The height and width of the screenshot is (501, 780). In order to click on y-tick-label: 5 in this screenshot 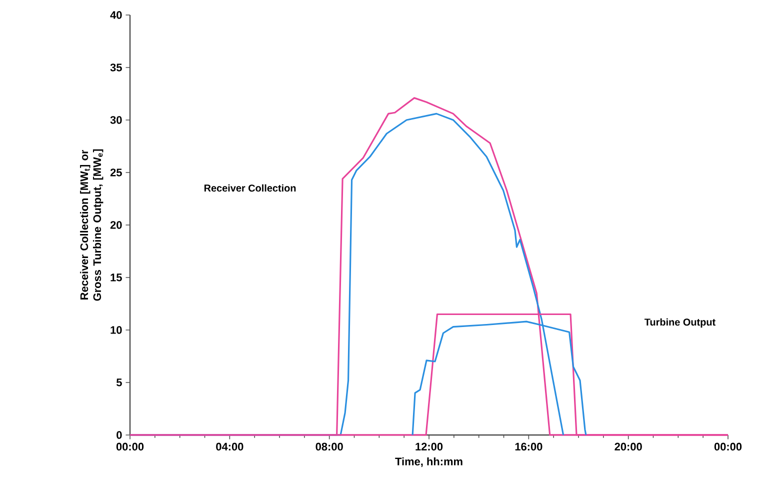, I will do `click(119, 382)`.